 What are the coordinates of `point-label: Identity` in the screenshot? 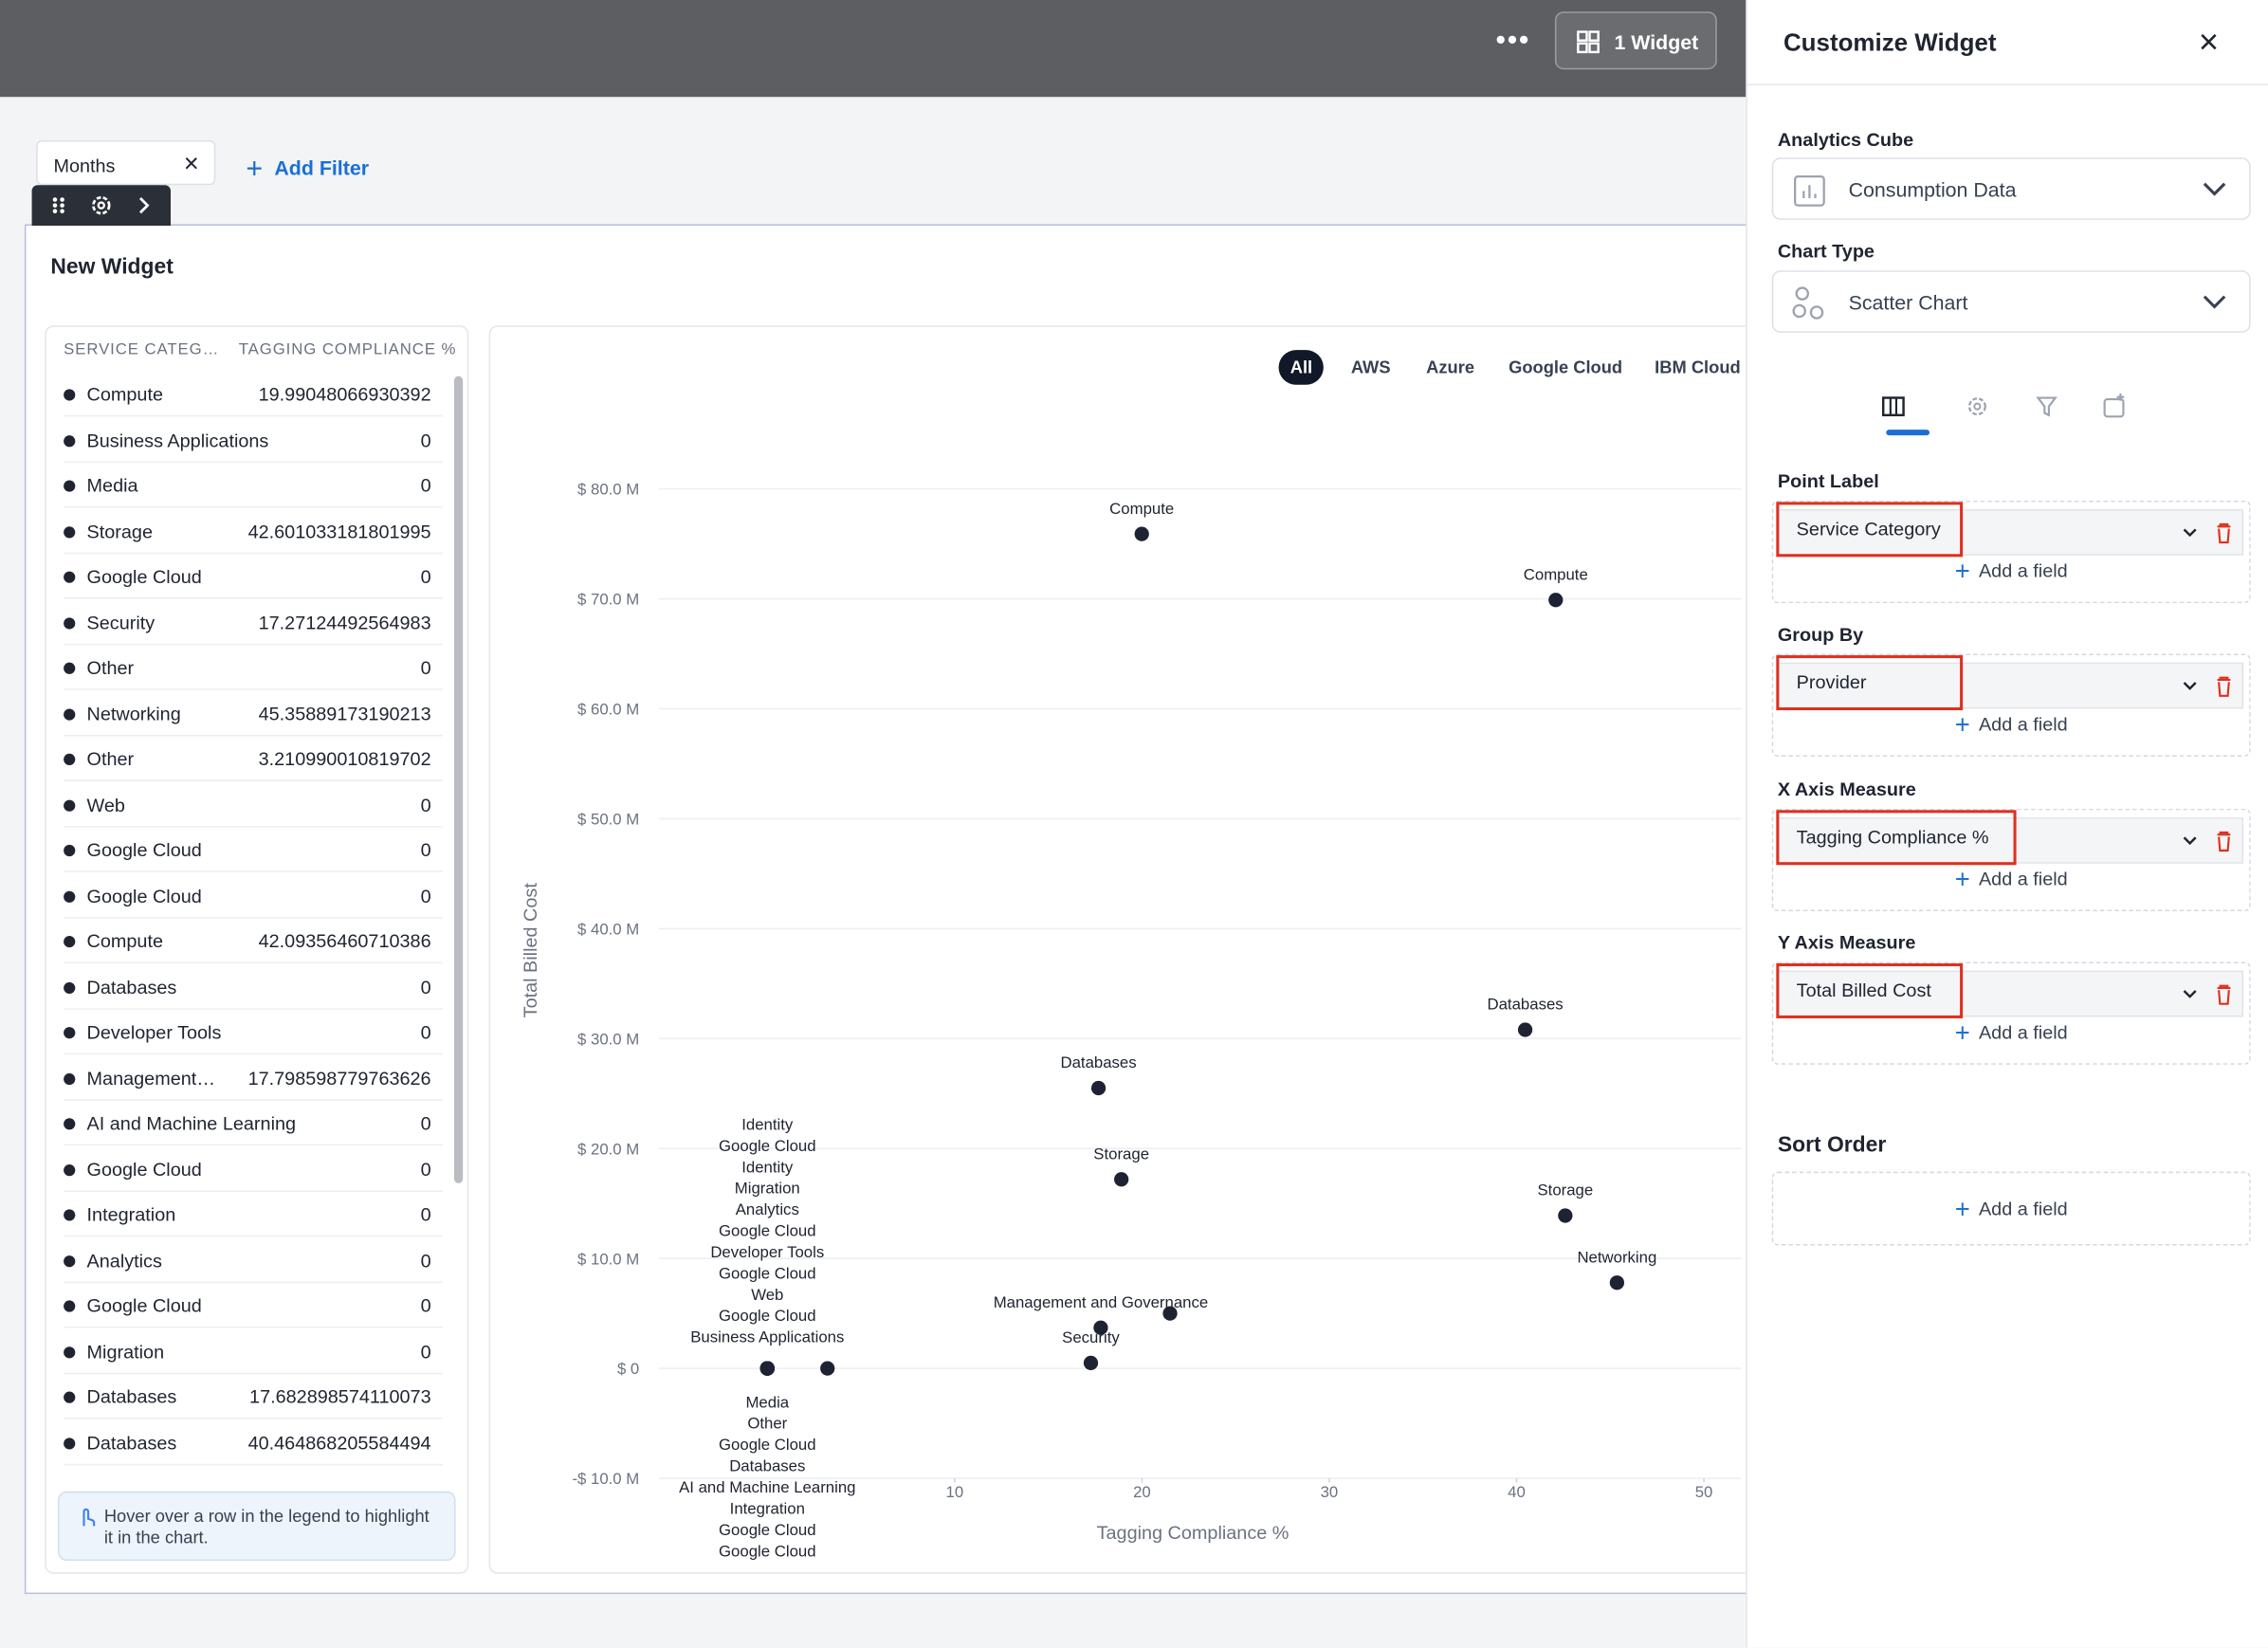 It's located at (768, 1124).